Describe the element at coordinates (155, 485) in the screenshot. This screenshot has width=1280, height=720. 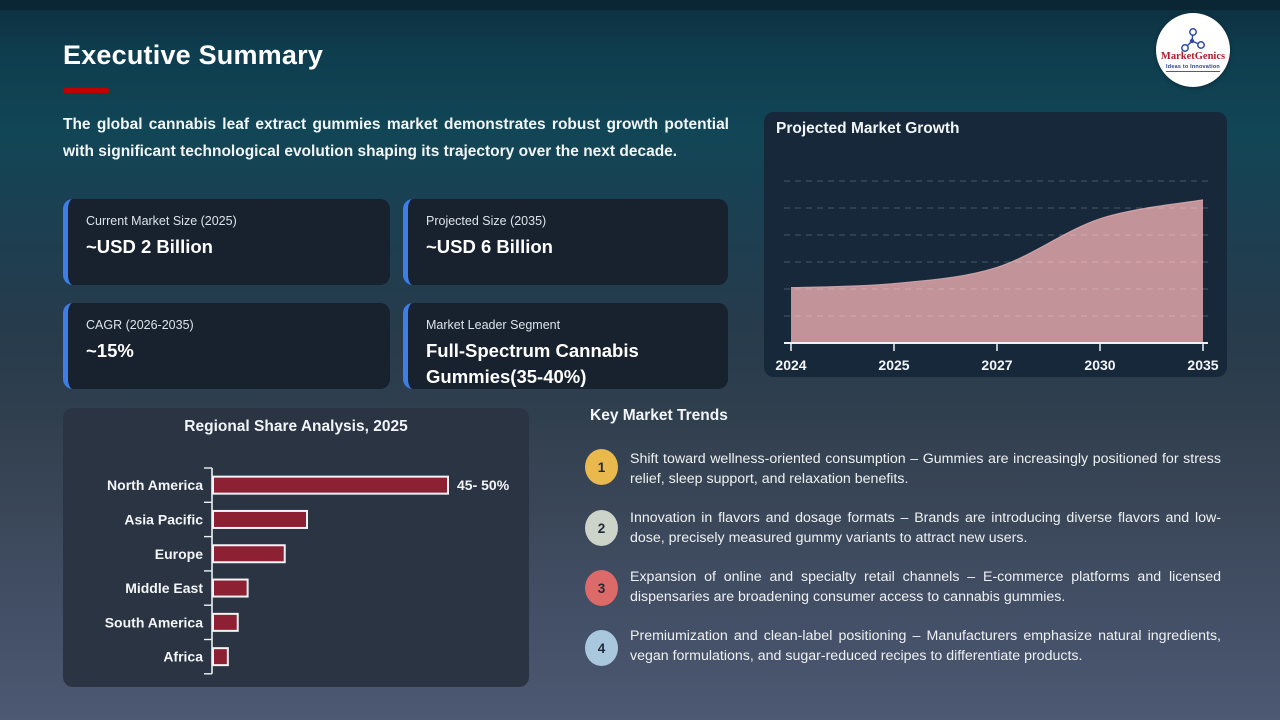
I see `svg-text: North America` at that location.